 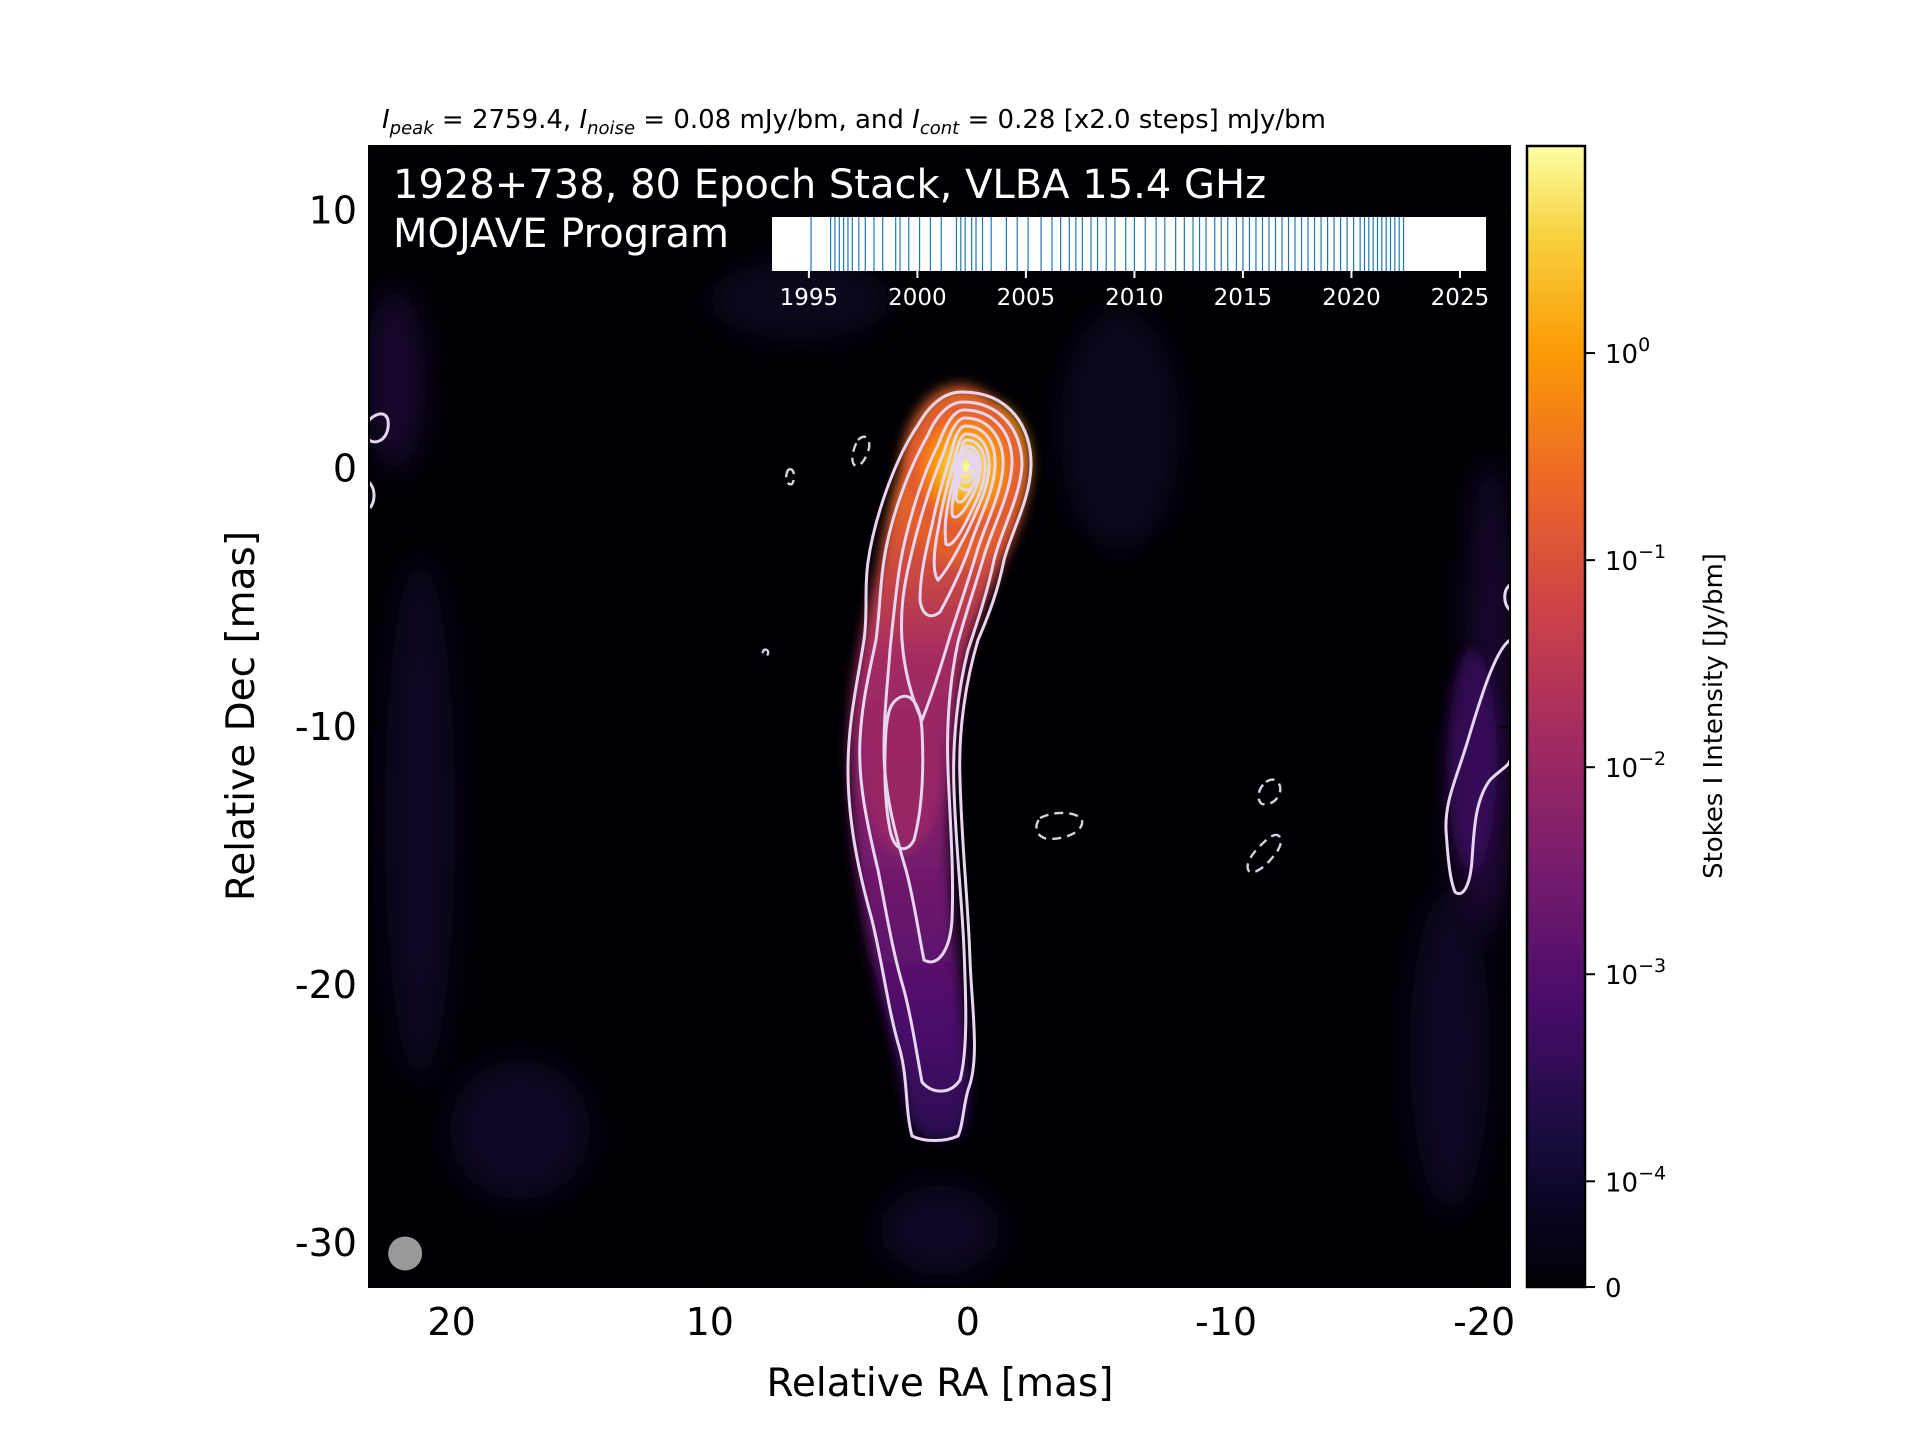 I want to click on timeline-tick-label: 2020, so click(x=1351, y=298).